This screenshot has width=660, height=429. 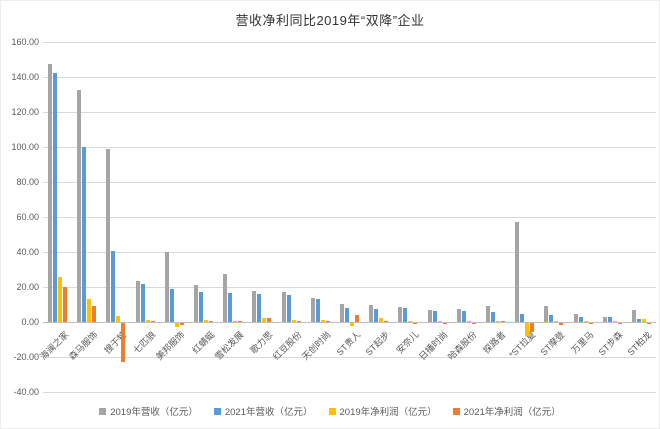 What do you see at coordinates (65, 304) in the screenshot?
I see `bar-2021年净利润（亿元）-海澜之家` at bounding box center [65, 304].